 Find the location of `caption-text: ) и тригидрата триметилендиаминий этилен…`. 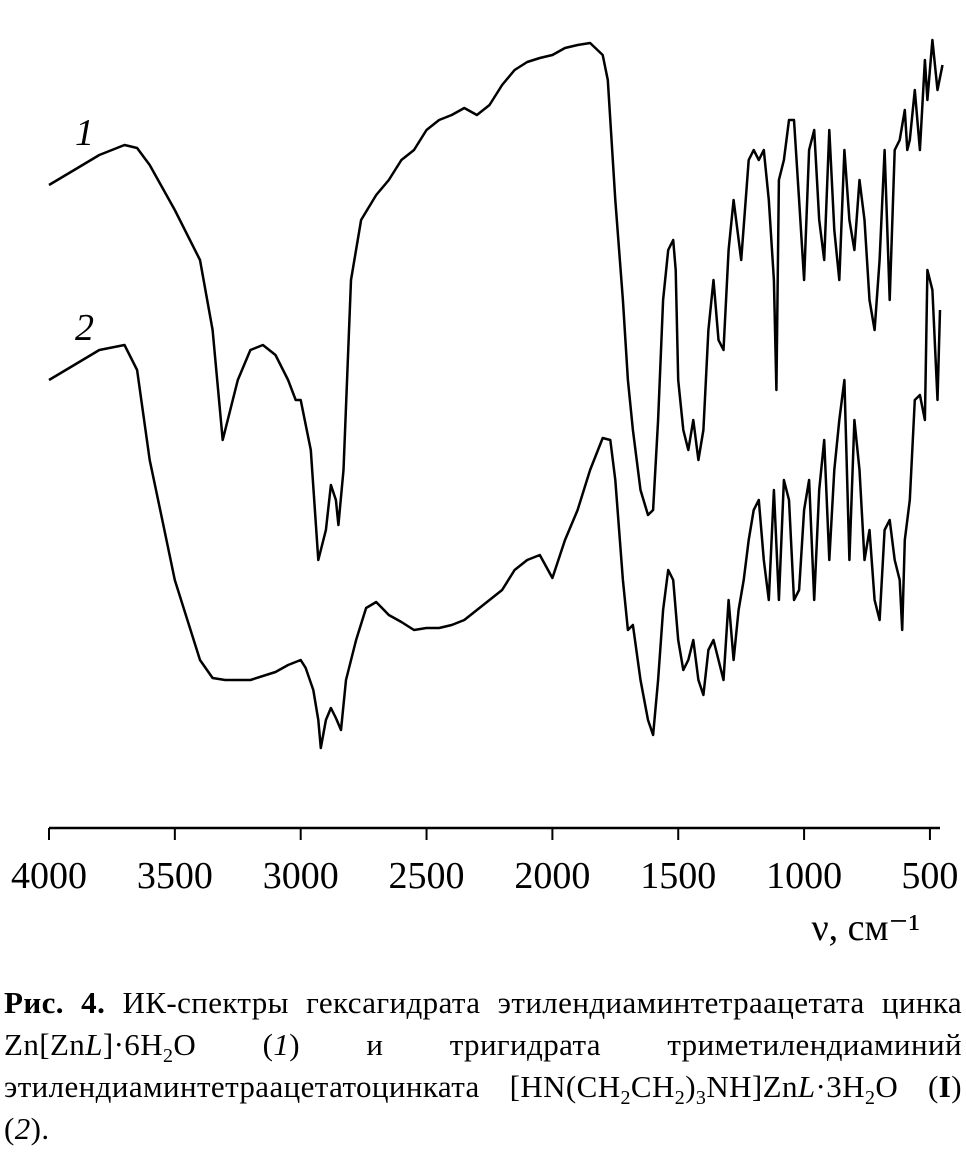

caption-text: ) и тригидрата триметилендиаминий этилен… is located at coordinates (483, 1065).